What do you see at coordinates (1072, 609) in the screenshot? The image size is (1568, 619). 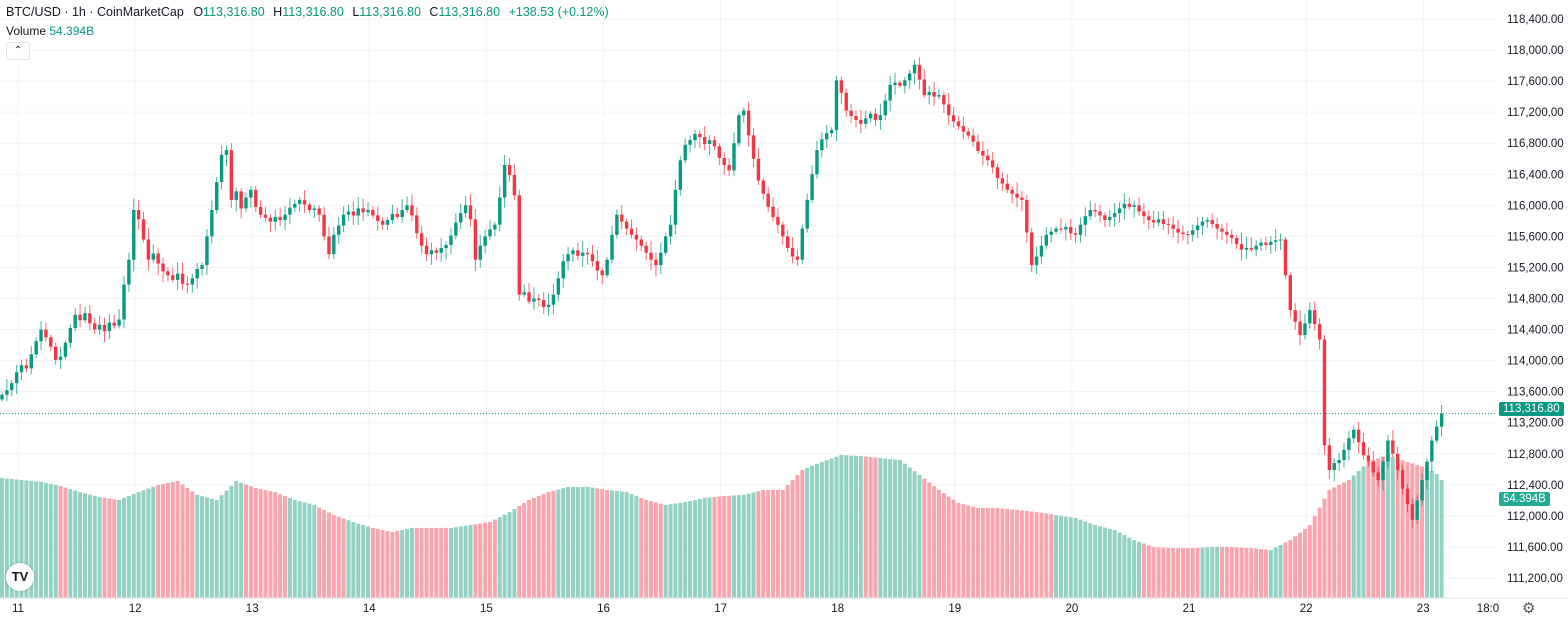 I see `time-tick-label: 20` at bounding box center [1072, 609].